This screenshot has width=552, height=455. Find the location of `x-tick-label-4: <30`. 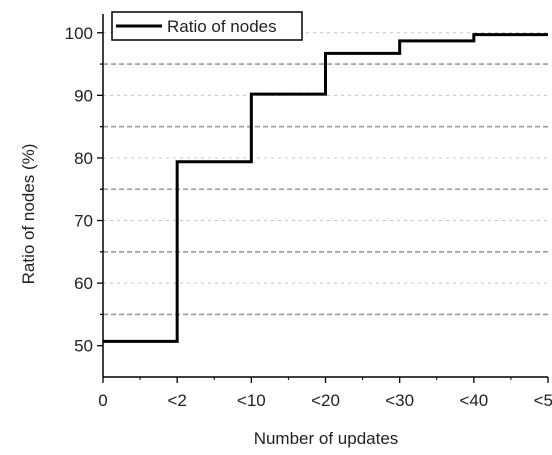

x-tick-label-4: <30 is located at coordinates (399, 400).